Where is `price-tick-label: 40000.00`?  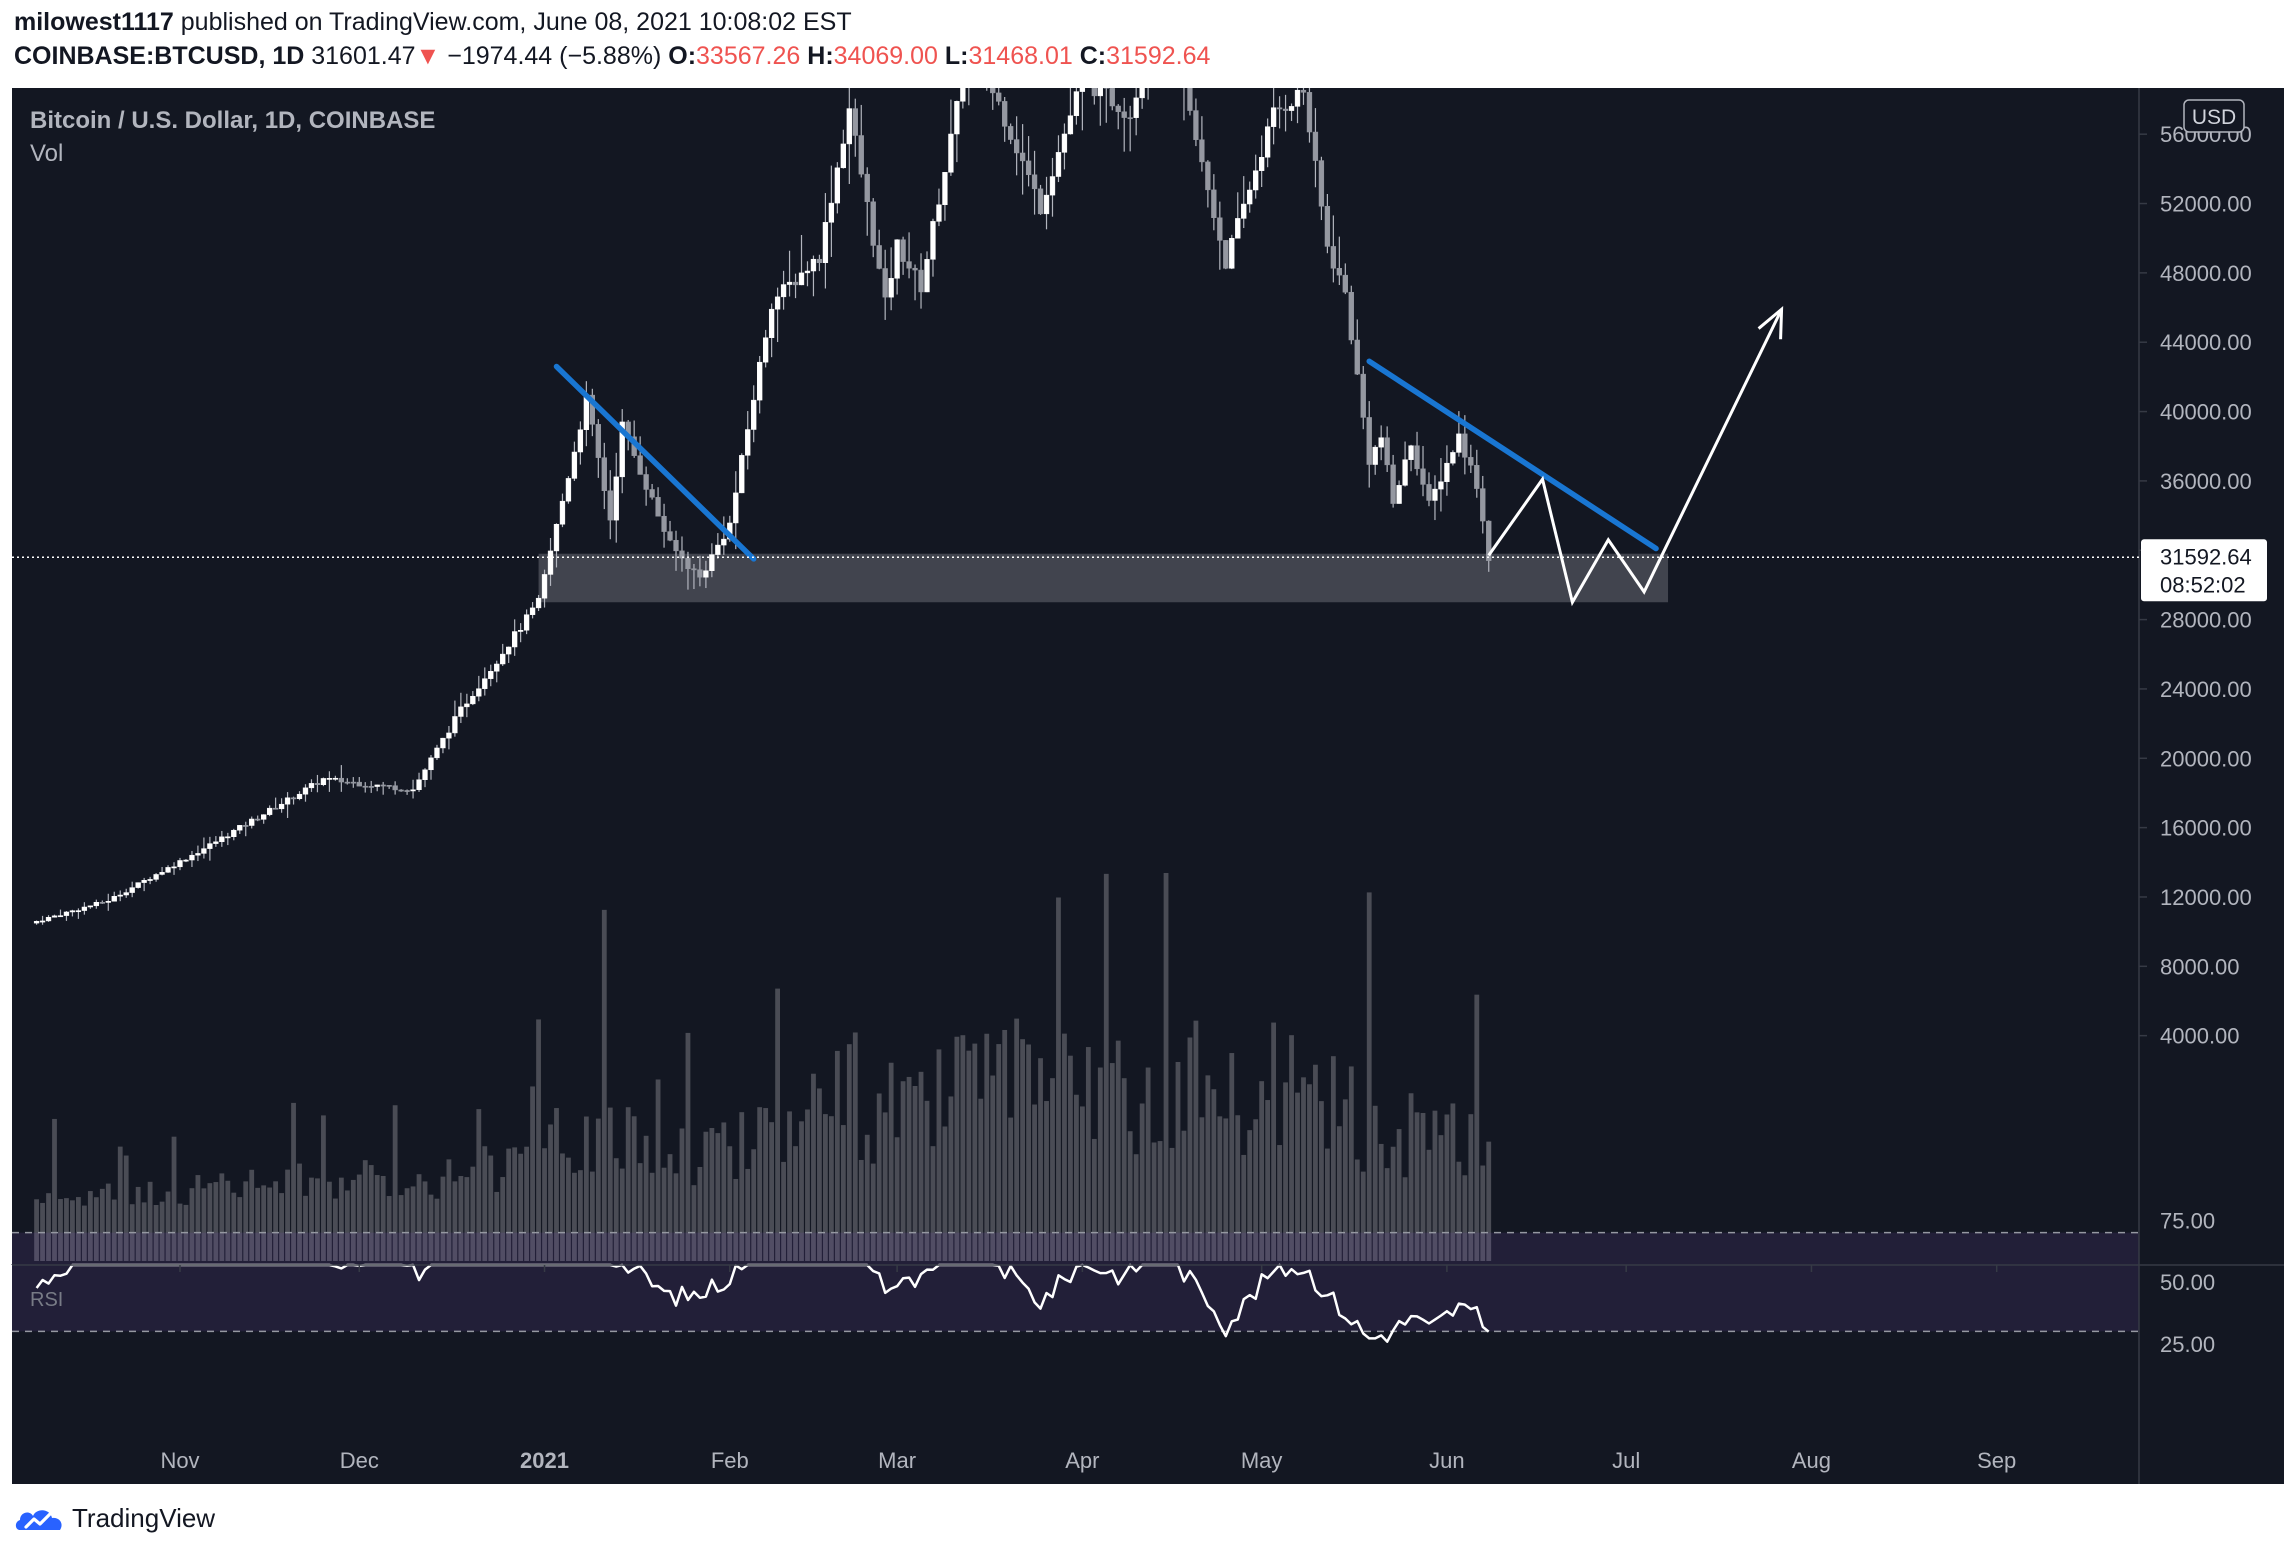 price-tick-label: 40000.00 is located at coordinates (2206, 412).